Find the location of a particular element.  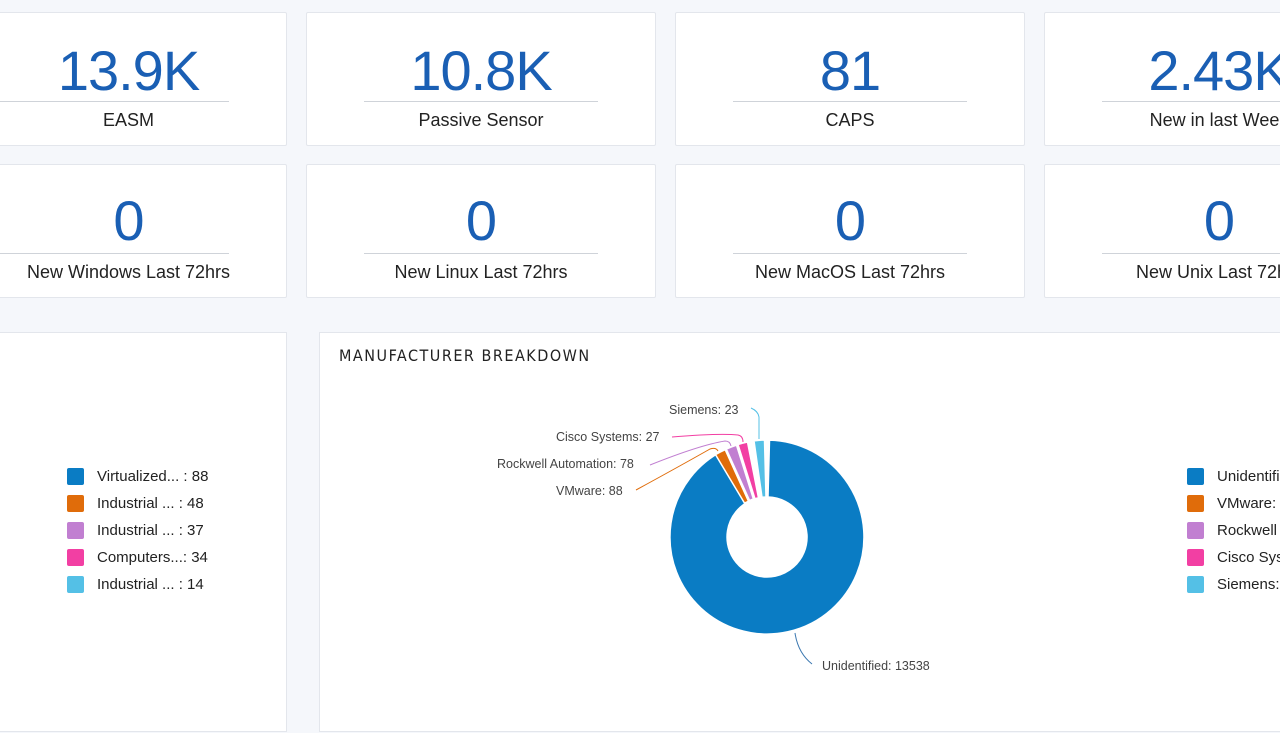

slice-siemens is located at coordinates (760, 469).